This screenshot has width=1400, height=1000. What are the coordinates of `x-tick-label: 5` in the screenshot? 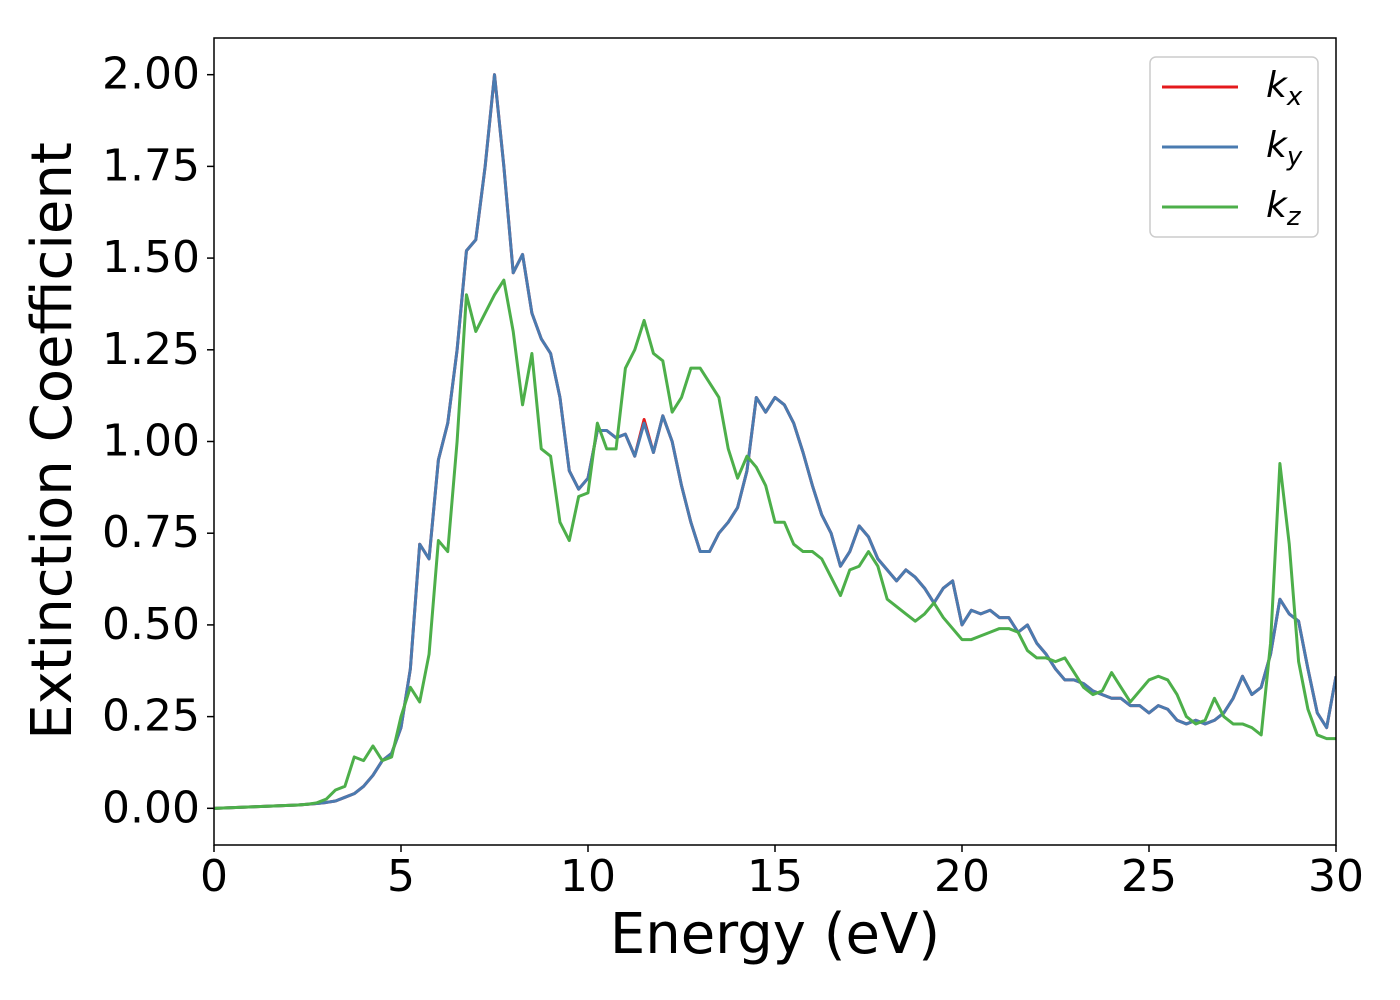 It's located at (401, 876).